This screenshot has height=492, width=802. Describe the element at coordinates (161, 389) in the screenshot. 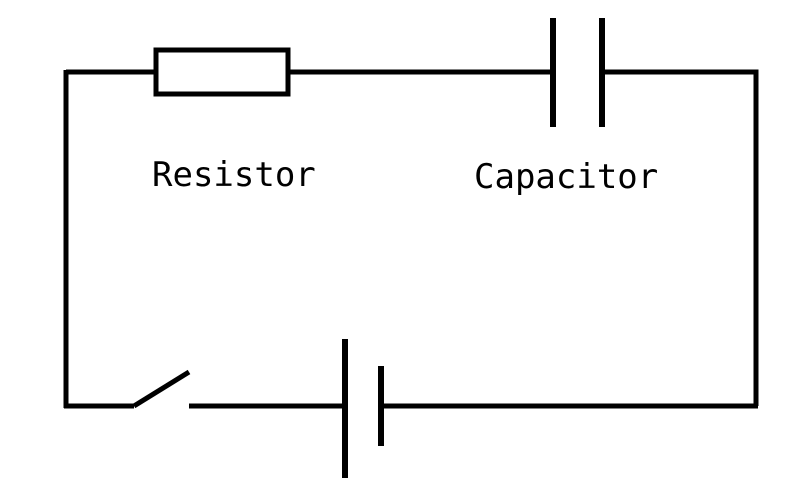

I see `switch-symbol` at that location.